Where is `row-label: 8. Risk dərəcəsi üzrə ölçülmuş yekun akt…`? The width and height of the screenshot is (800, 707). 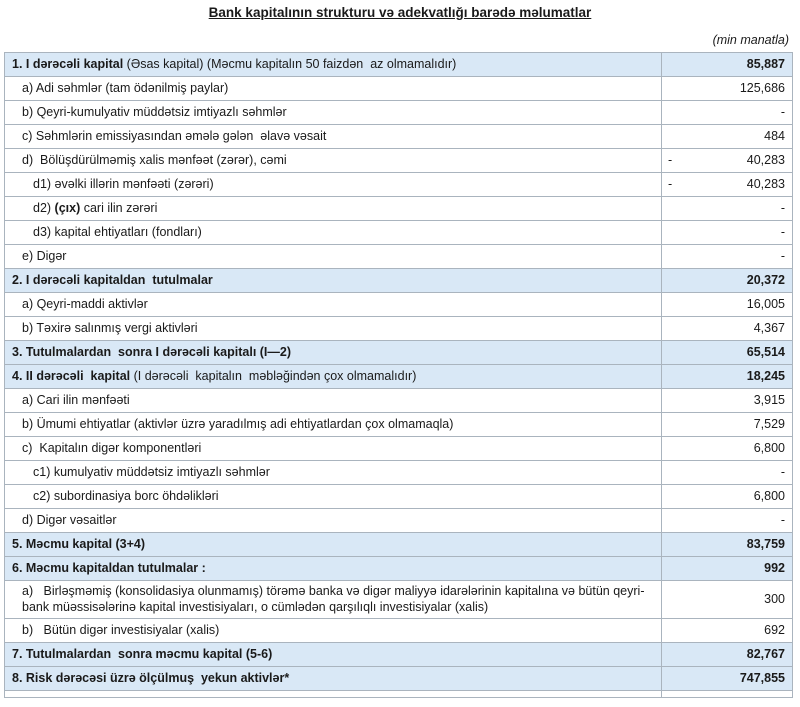
row-label: 8. Risk dərəcəsi üzrə ölçülmuş yekun akt… is located at coordinates (333, 678).